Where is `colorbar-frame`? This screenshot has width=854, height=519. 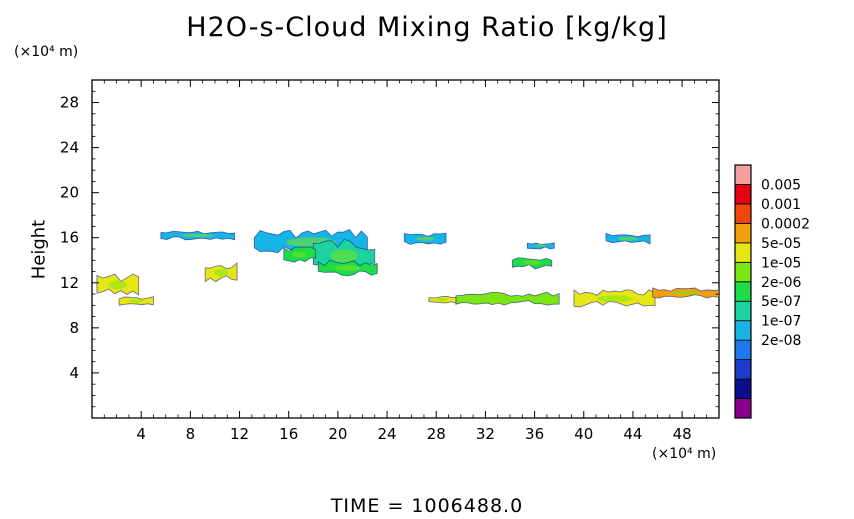 colorbar-frame is located at coordinates (743, 291).